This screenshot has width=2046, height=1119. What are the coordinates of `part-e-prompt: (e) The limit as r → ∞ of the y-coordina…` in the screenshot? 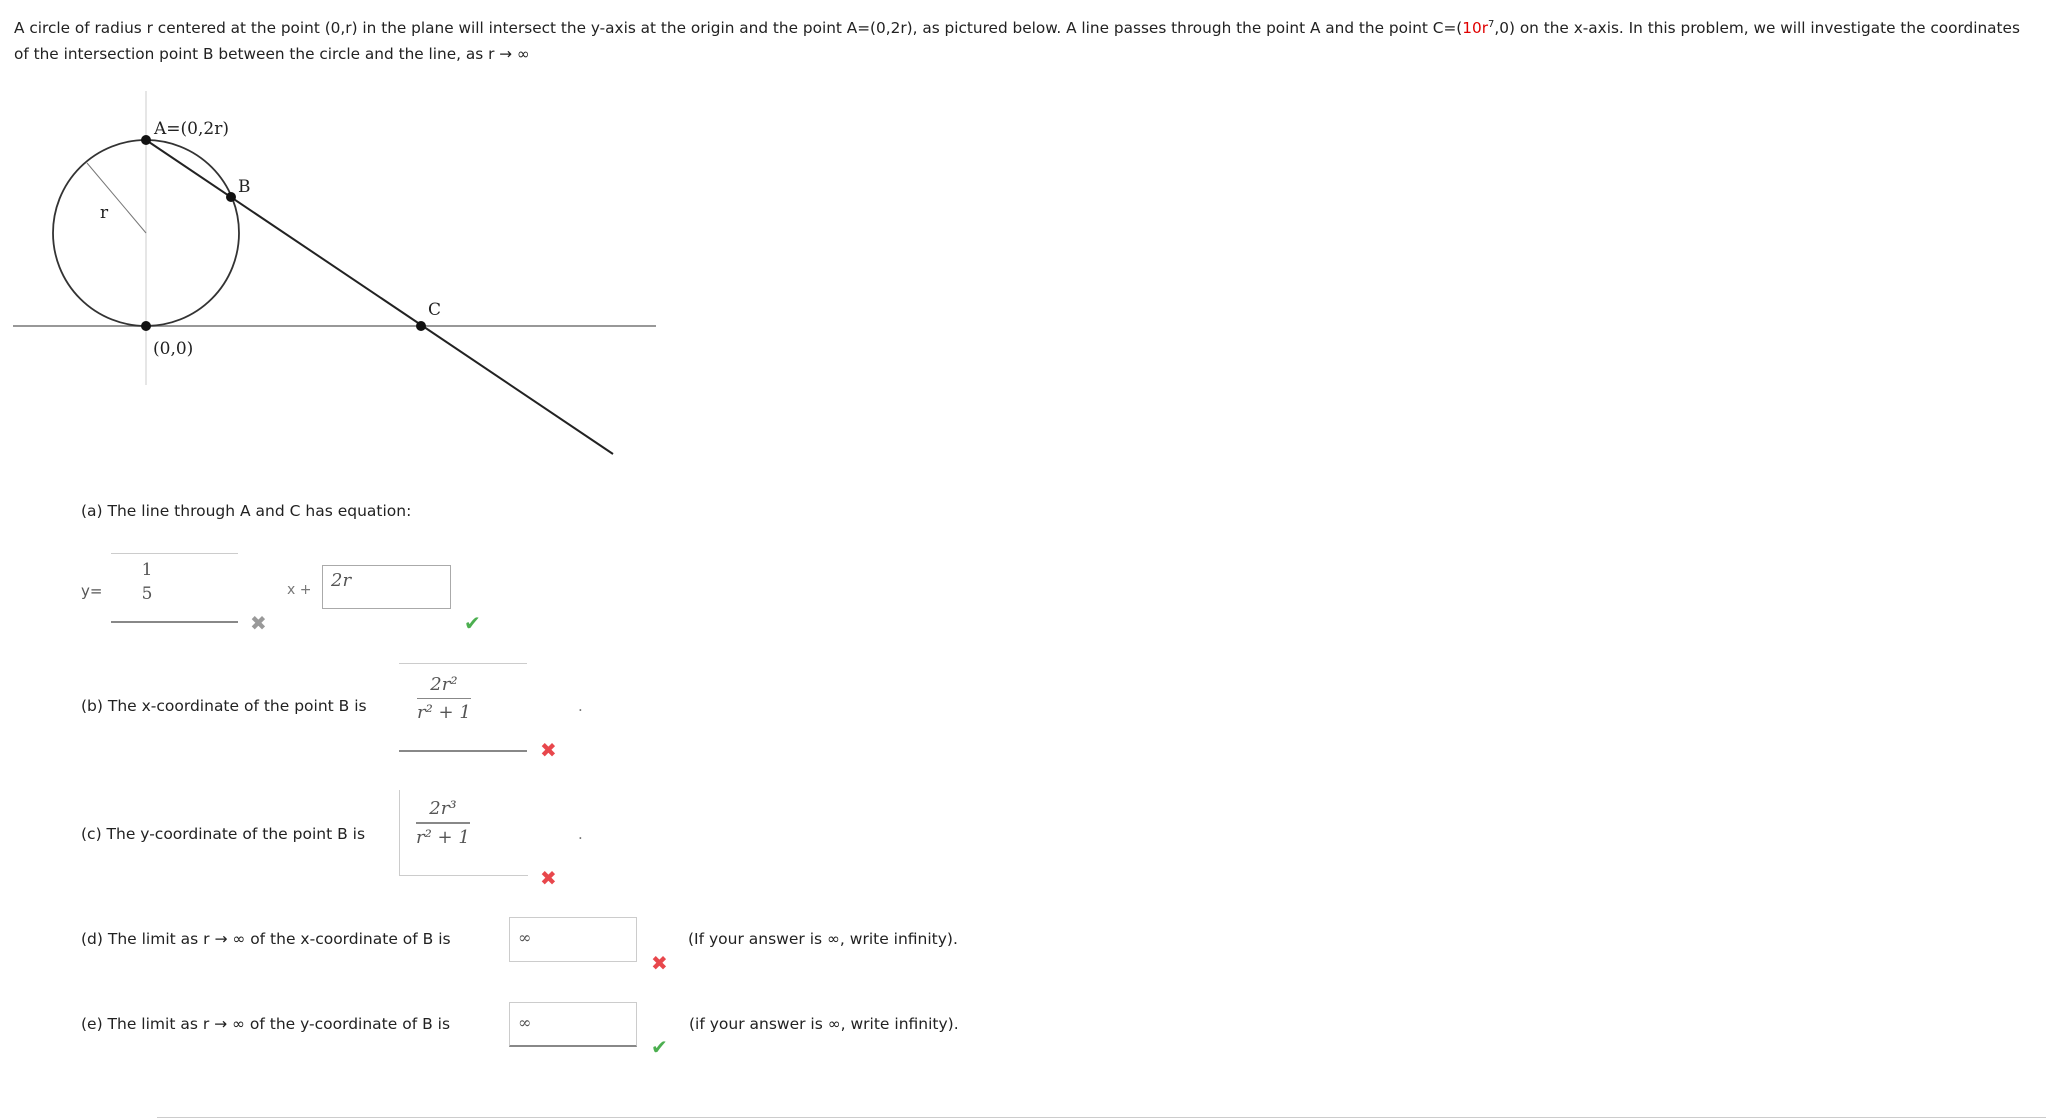 It's located at (266, 1024).